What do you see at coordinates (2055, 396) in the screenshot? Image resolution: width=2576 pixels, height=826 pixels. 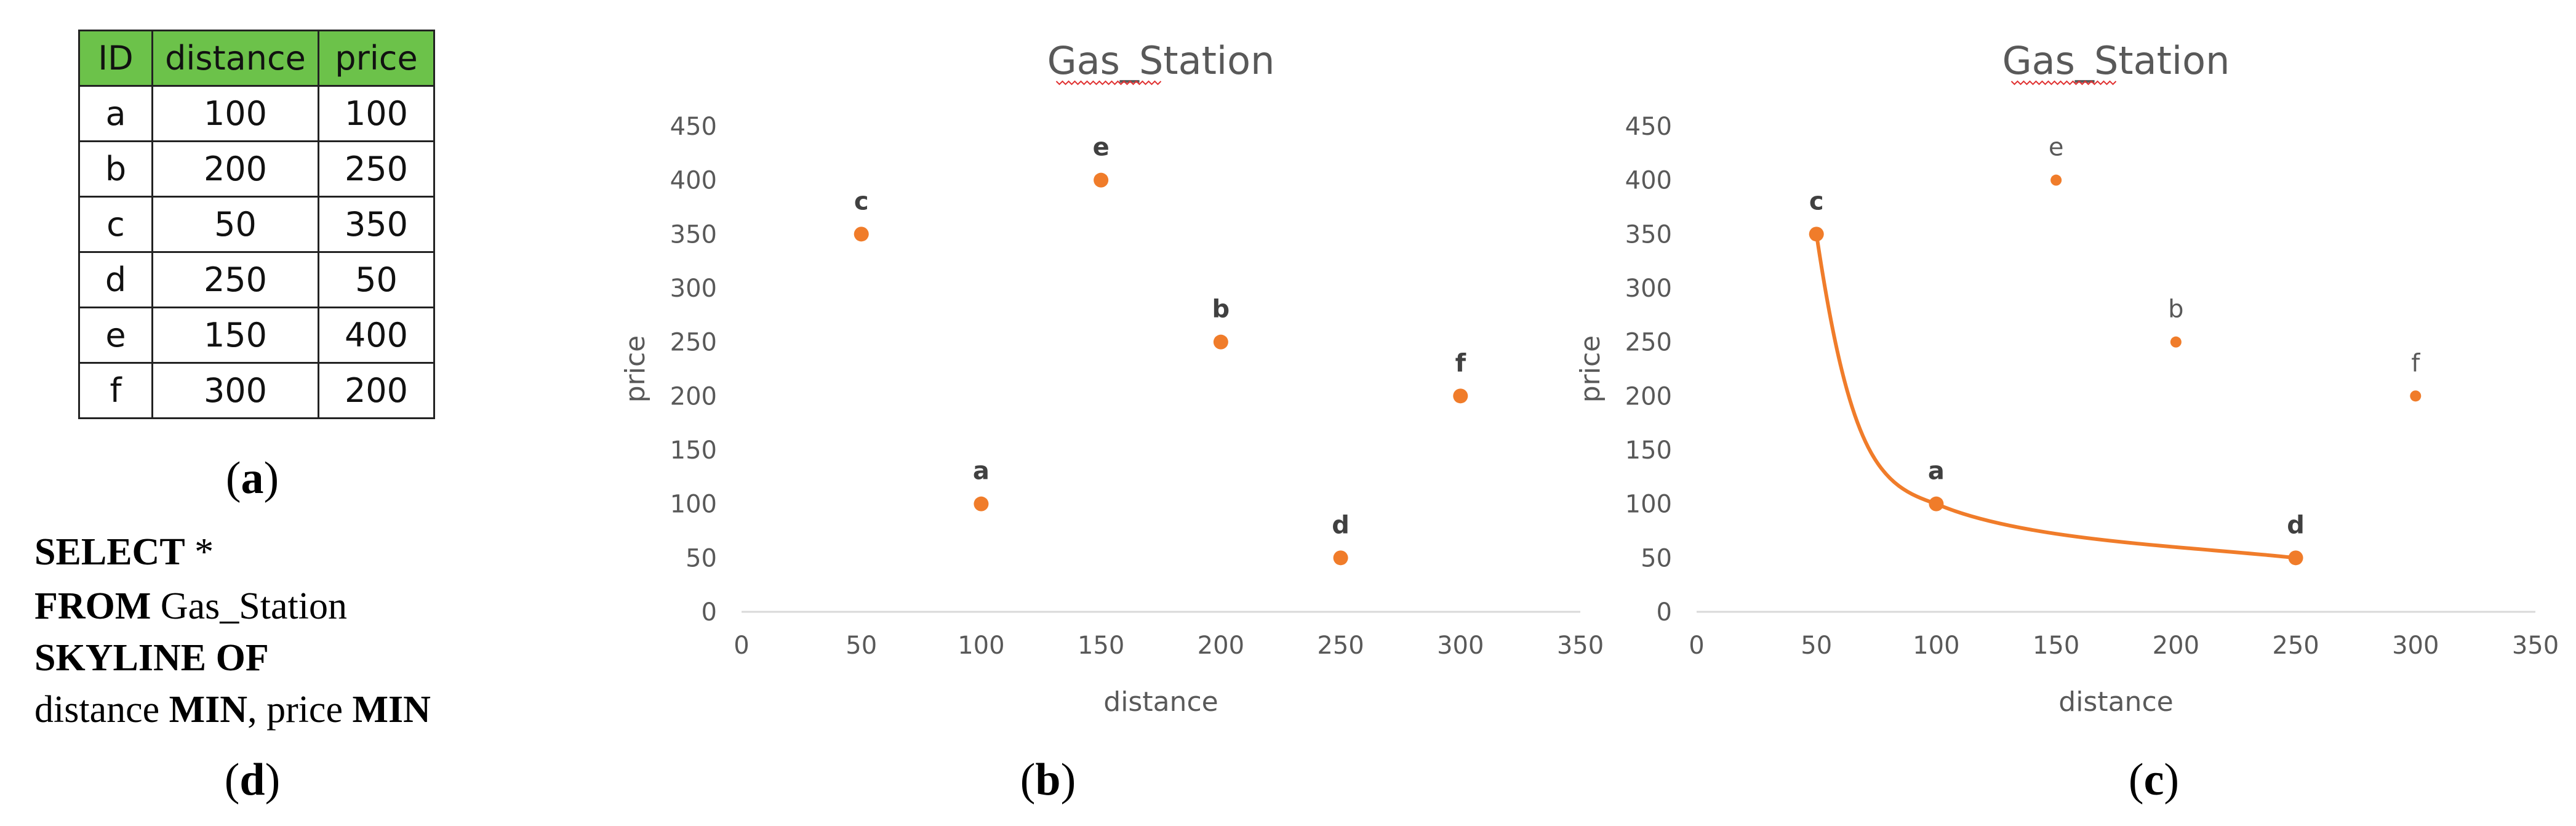 I see `skyline-curve` at bounding box center [2055, 396].